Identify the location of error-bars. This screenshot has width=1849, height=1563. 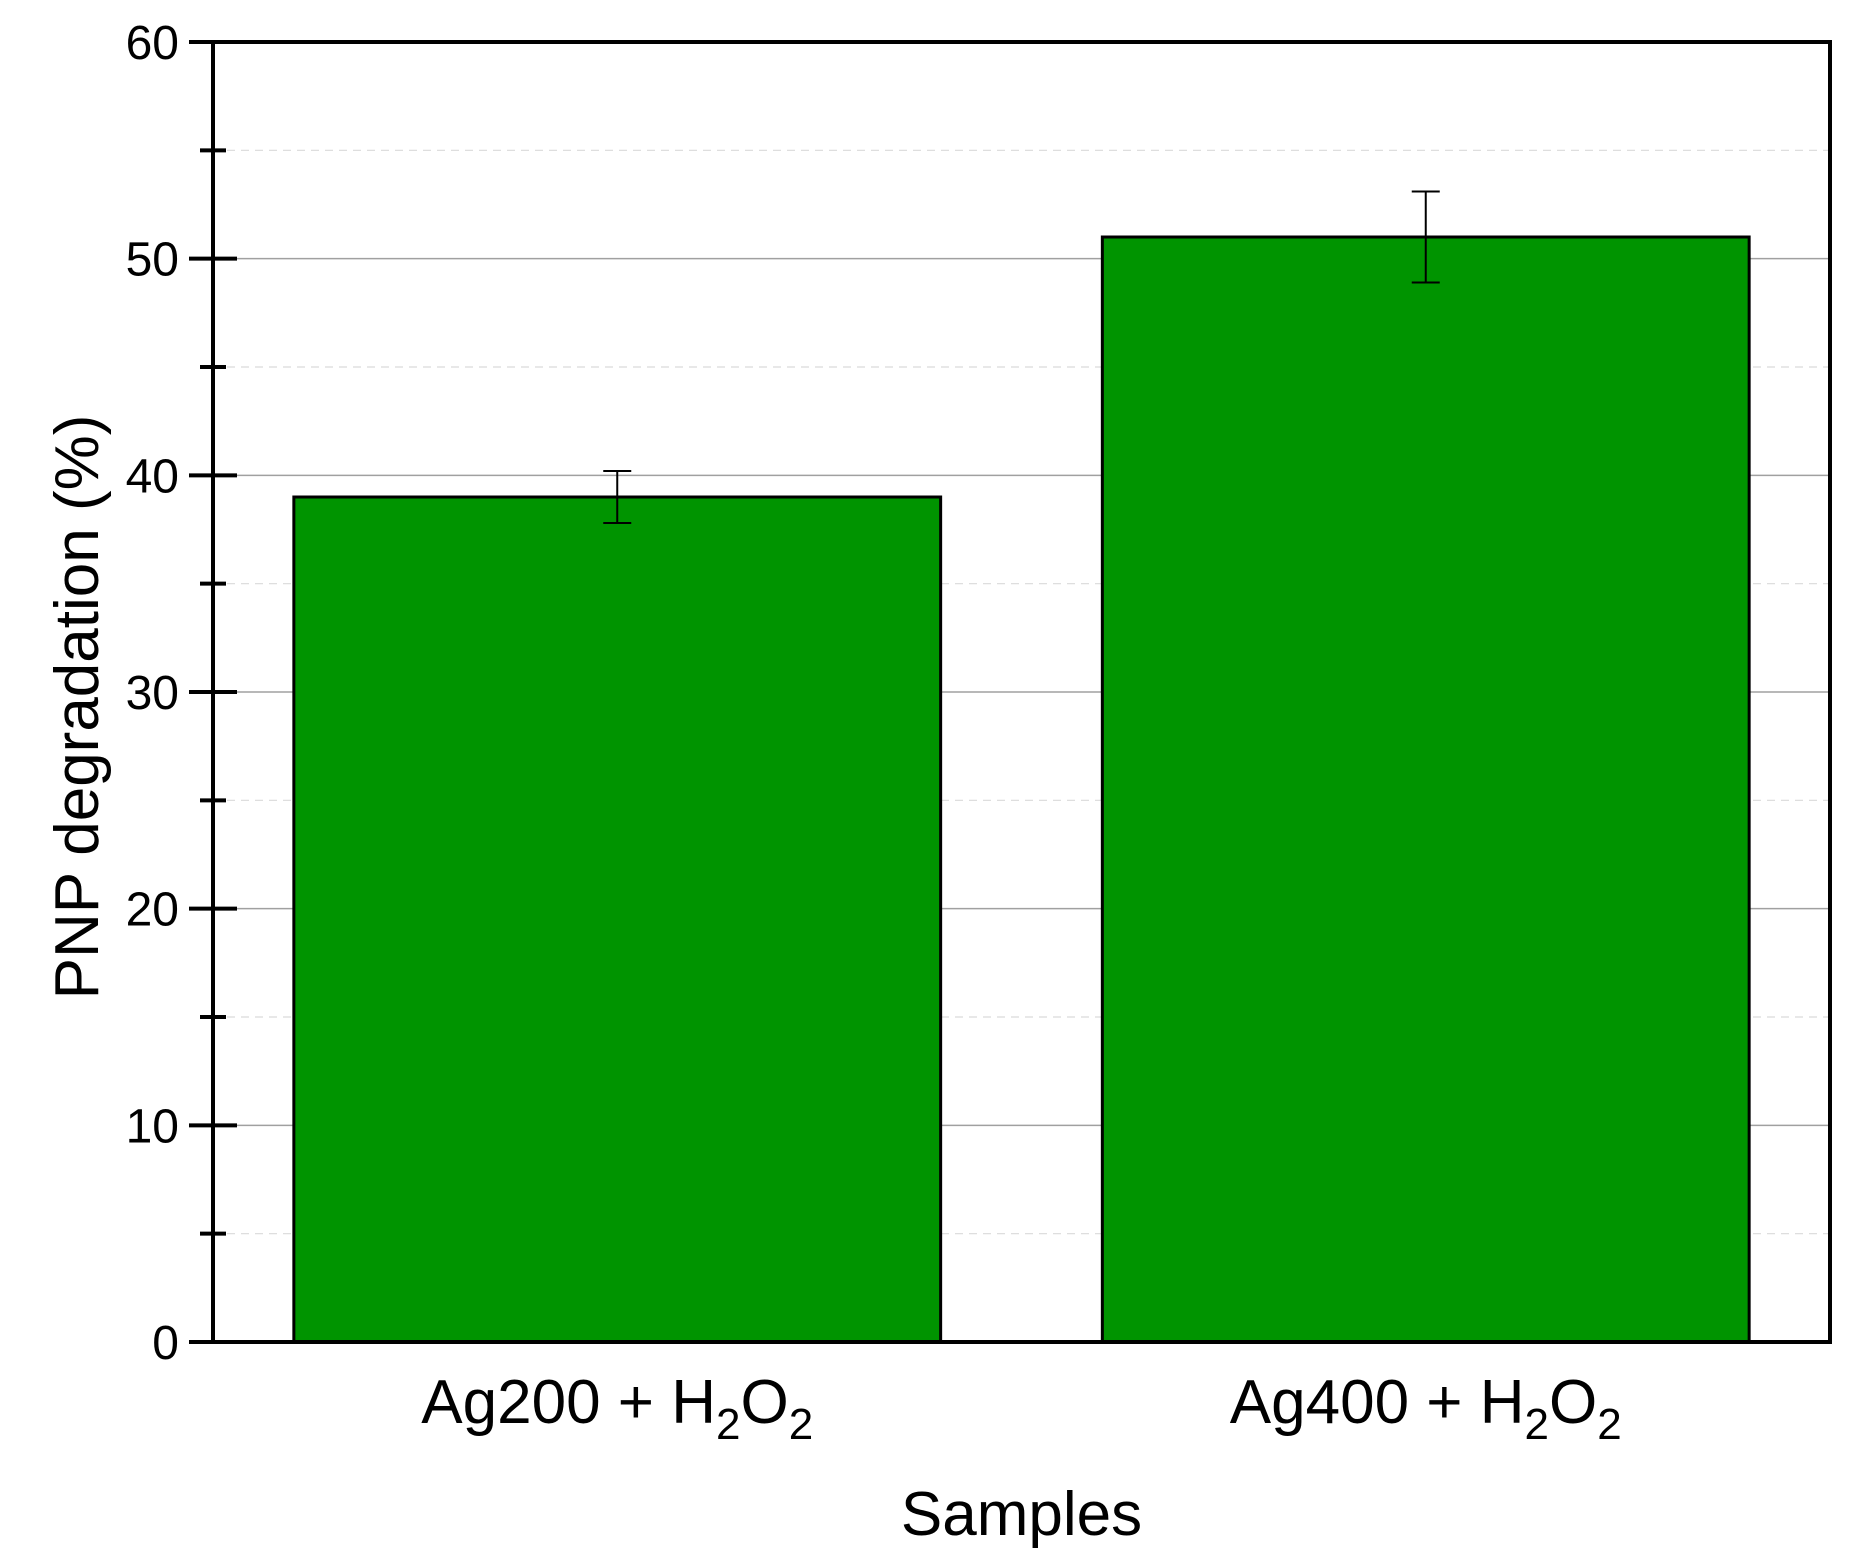
(1021, 357).